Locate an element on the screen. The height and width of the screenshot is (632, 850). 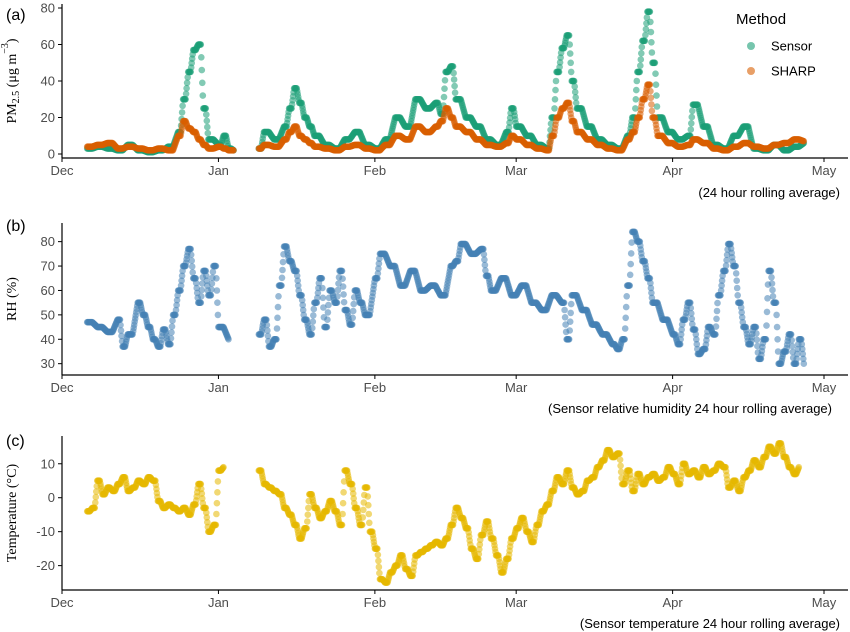
x-tick-label: Jan is located at coordinates (218, 170).